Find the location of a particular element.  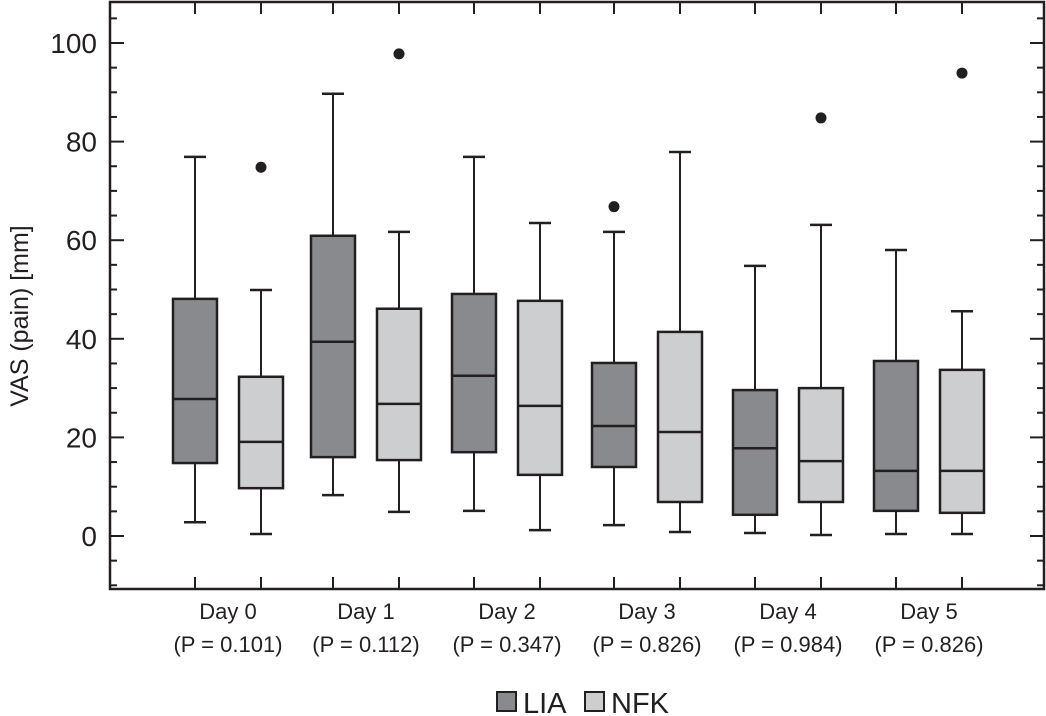

x-category-label: Day 0 is located at coordinates (227, 611).